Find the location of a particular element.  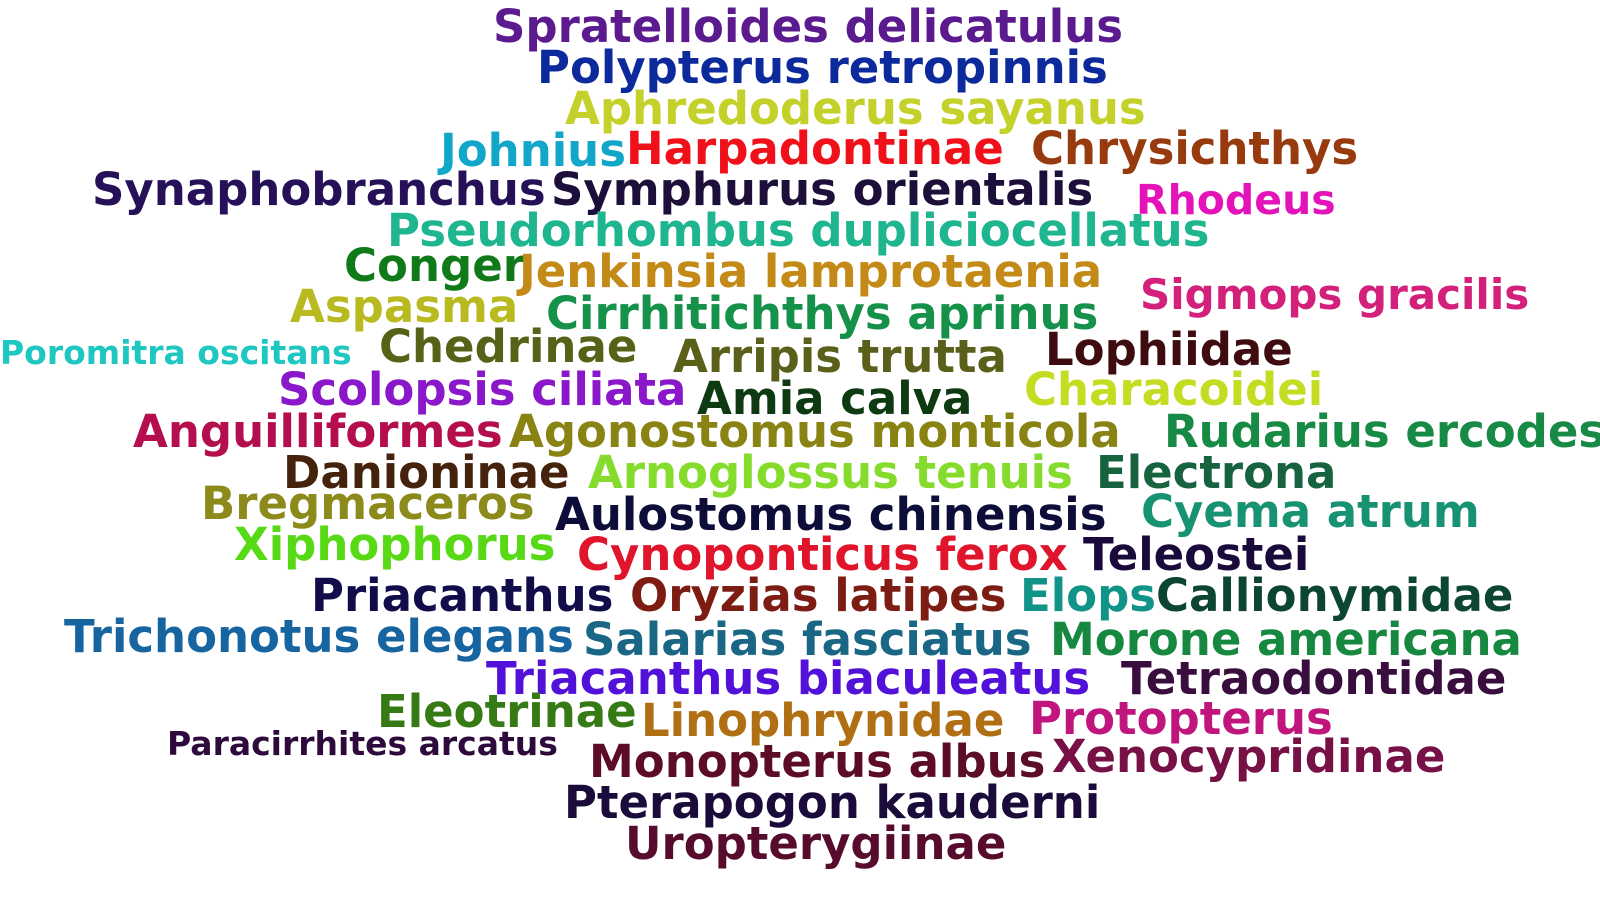

word: Amia calva is located at coordinates (835, 398).